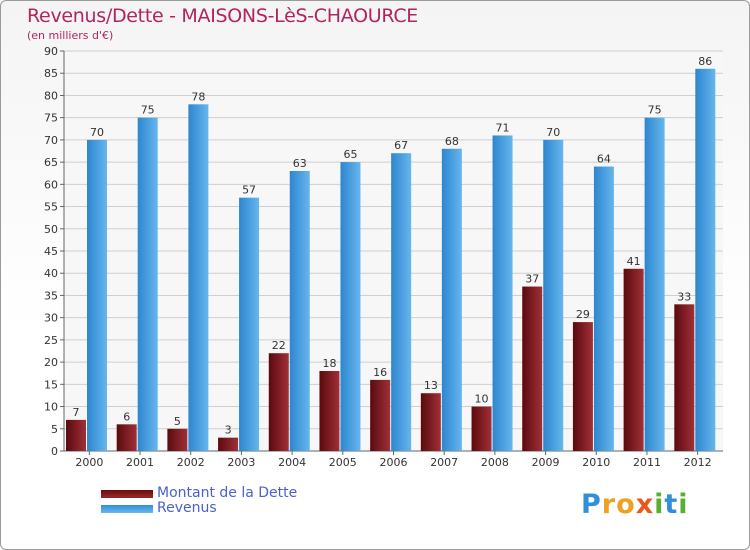  Describe the element at coordinates (596, 462) in the screenshot. I see `x-tick-label: 2010` at that location.